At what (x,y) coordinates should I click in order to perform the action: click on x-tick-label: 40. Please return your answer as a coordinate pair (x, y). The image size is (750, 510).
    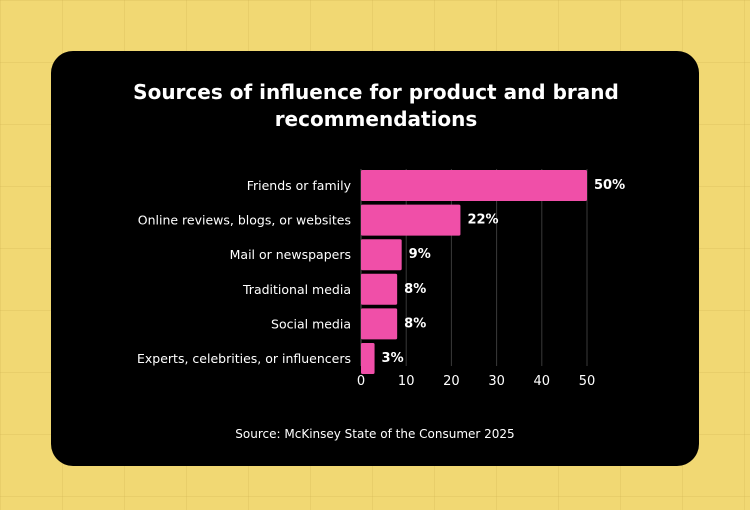
    Looking at the image, I should click on (542, 381).